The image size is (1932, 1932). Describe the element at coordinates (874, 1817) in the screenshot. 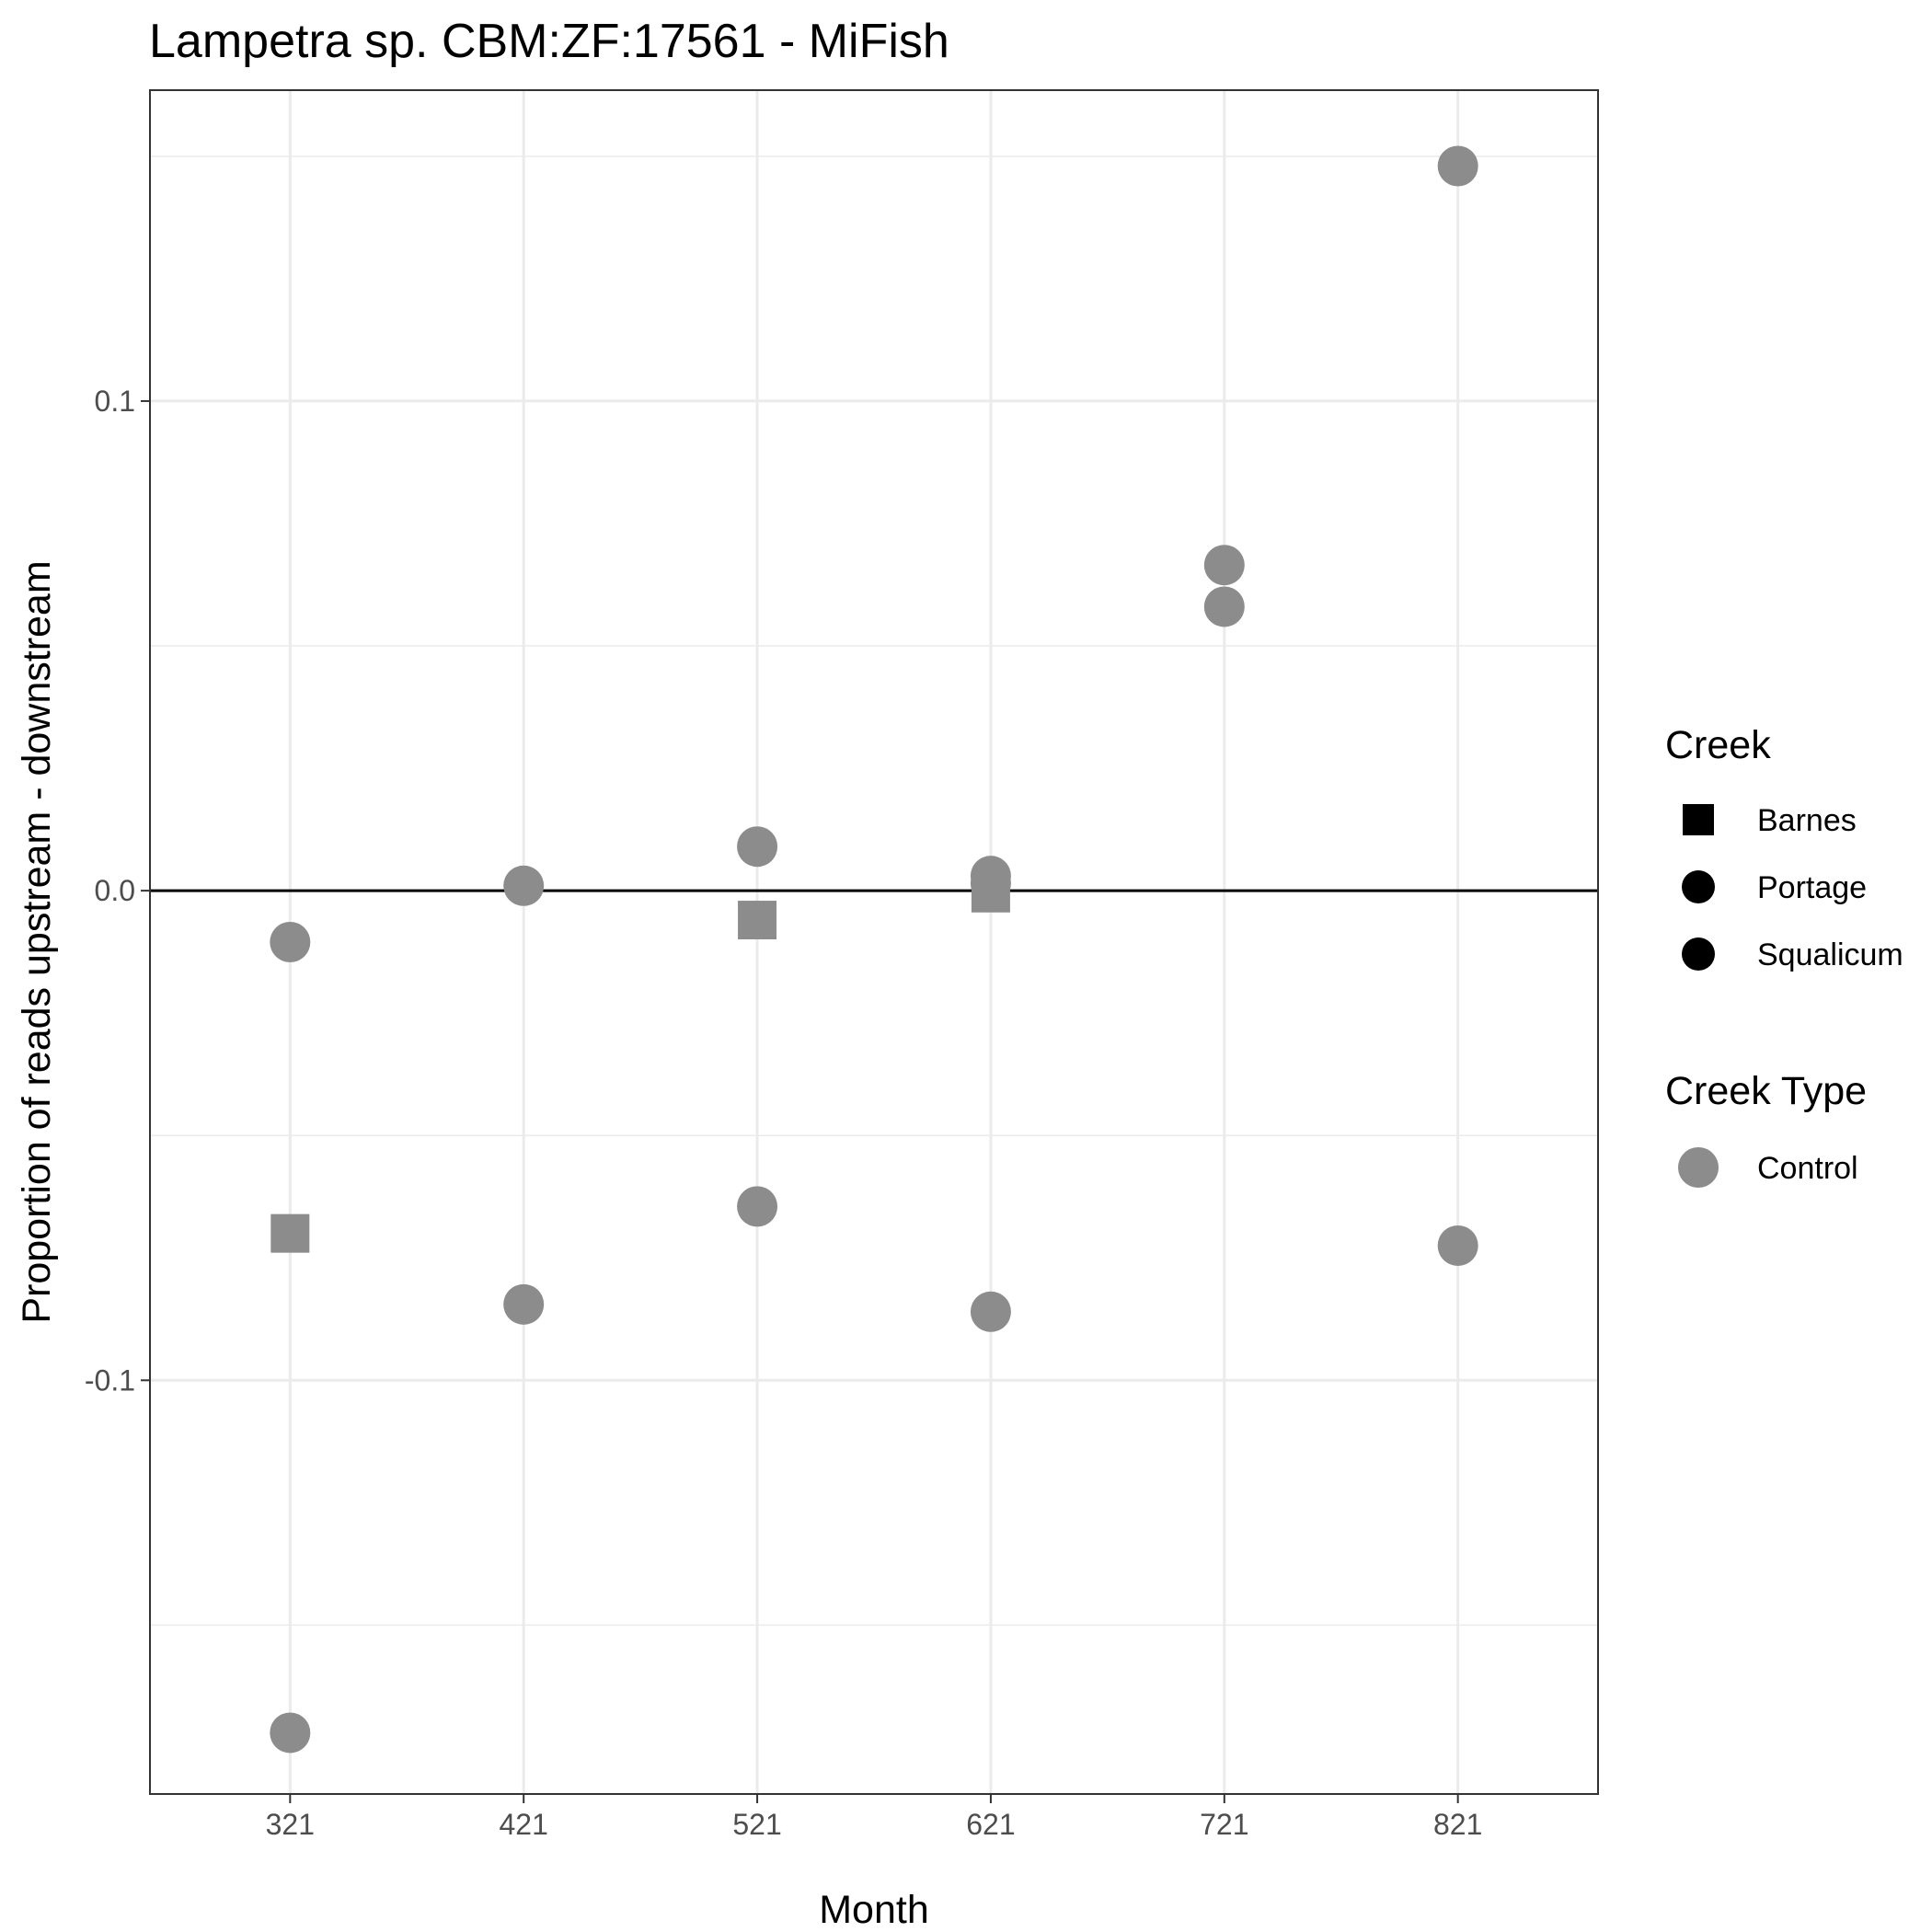

I see `x-axis-ticks: 321 421 521 621 721 821` at that location.